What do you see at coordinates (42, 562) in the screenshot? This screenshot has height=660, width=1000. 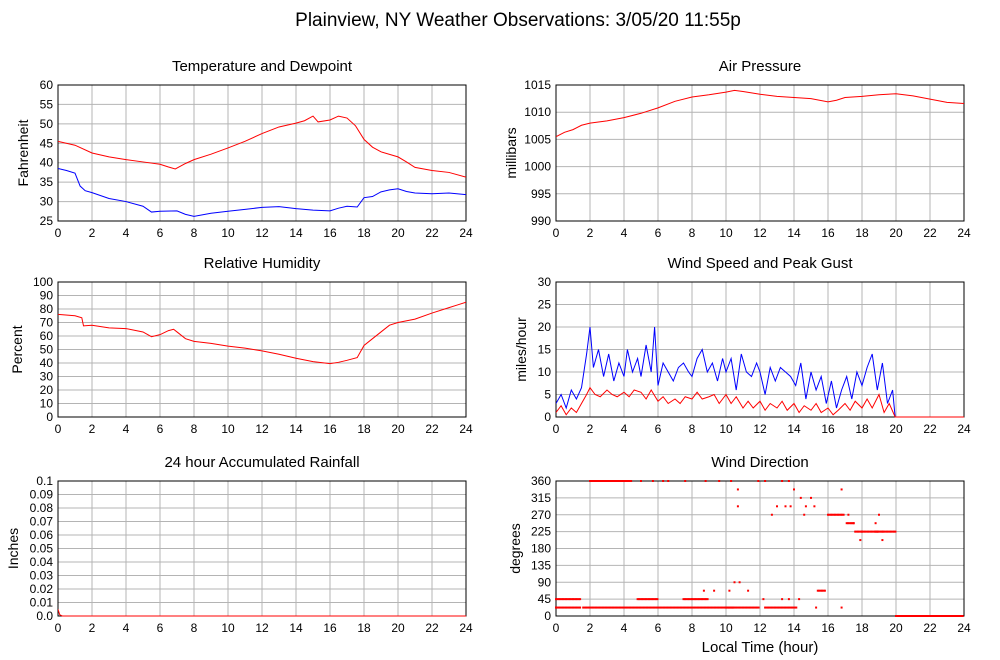 I see `y-tick-label: 0.04` at bounding box center [42, 562].